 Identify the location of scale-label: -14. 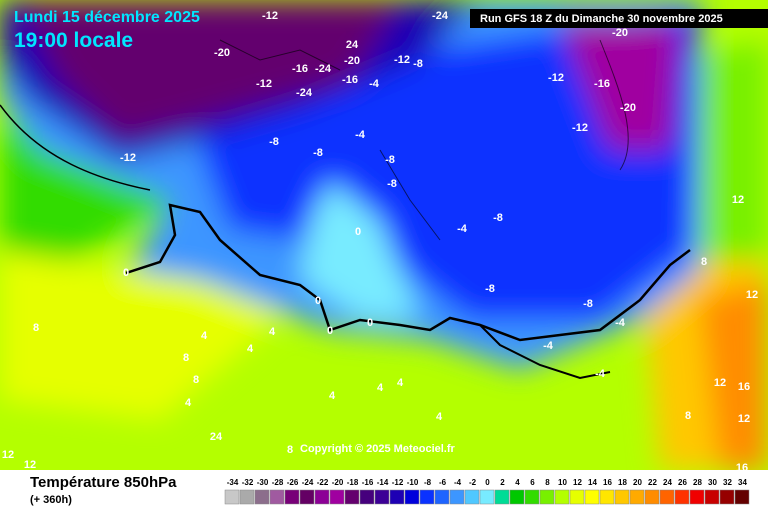
(383, 482).